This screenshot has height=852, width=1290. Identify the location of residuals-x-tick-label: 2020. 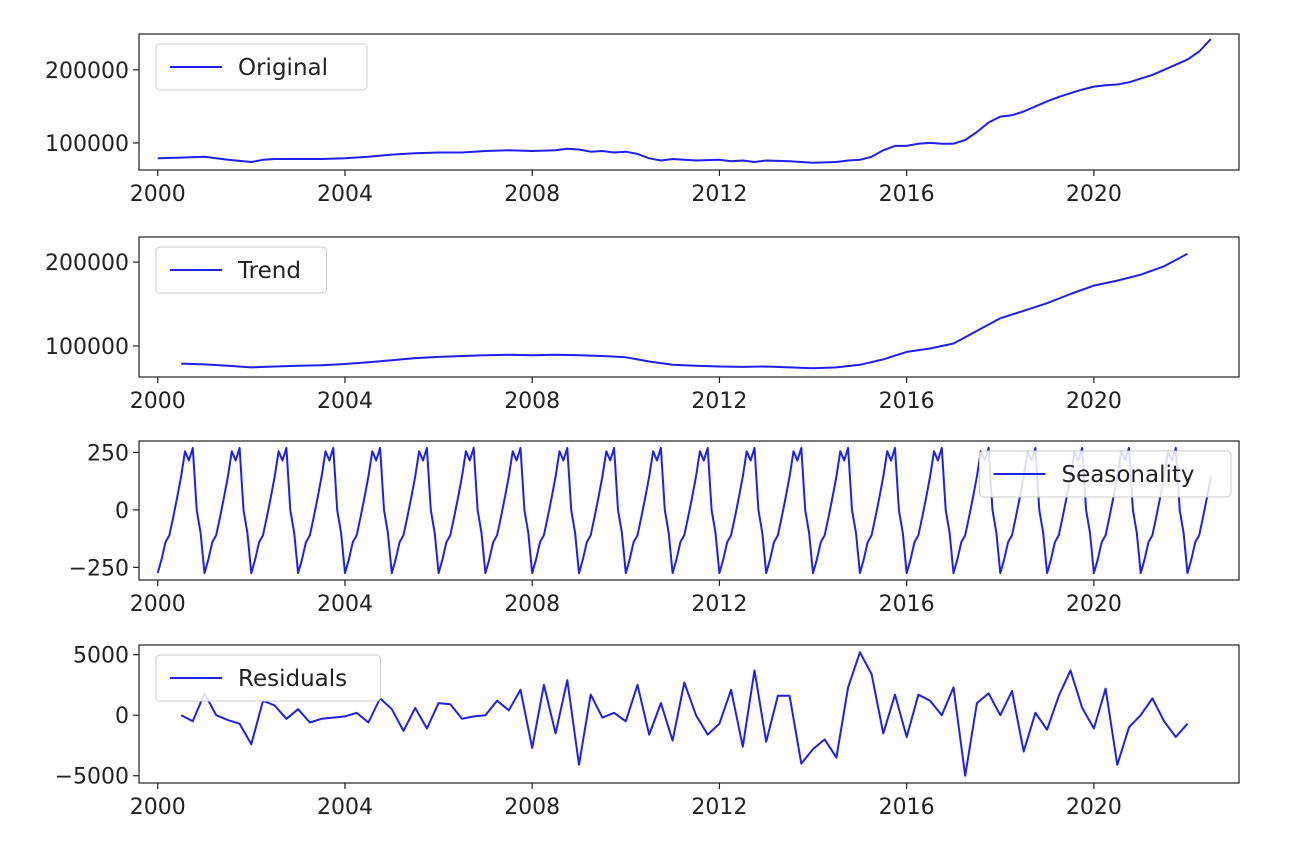
(1094, 807).